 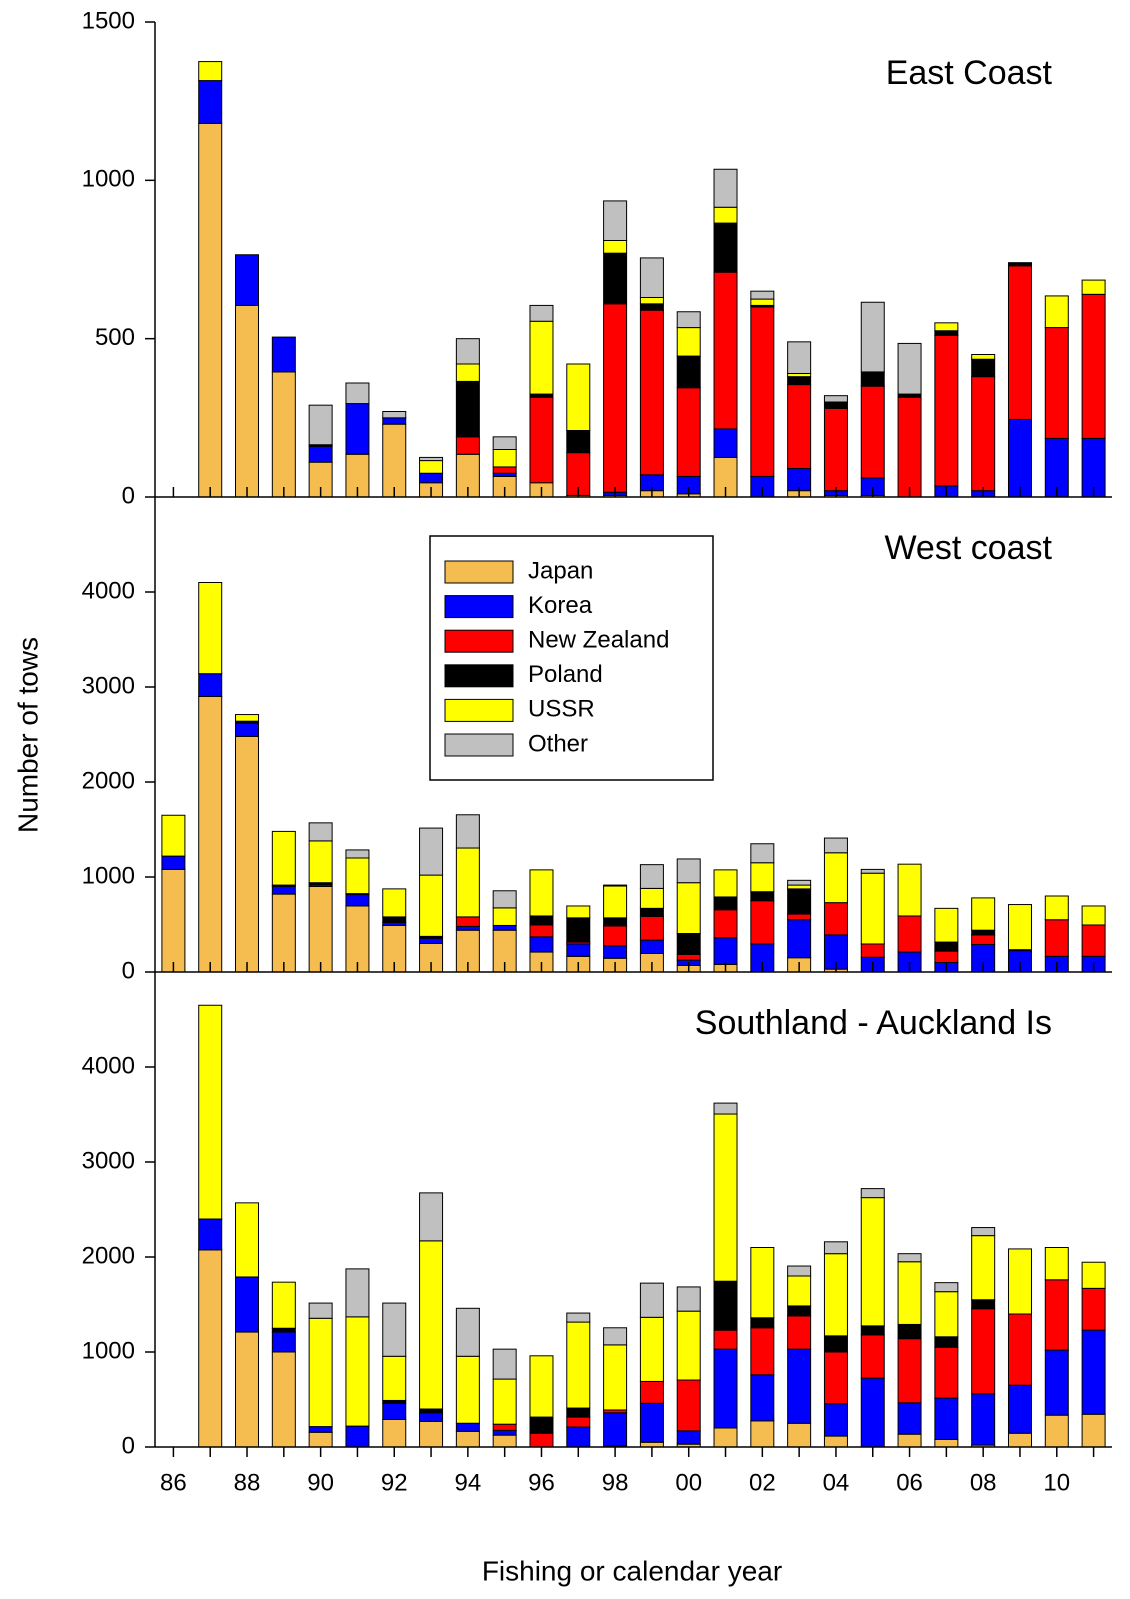 I want to click on panel-title: Southland - Auckland Is, so click(x=873, y=1023).